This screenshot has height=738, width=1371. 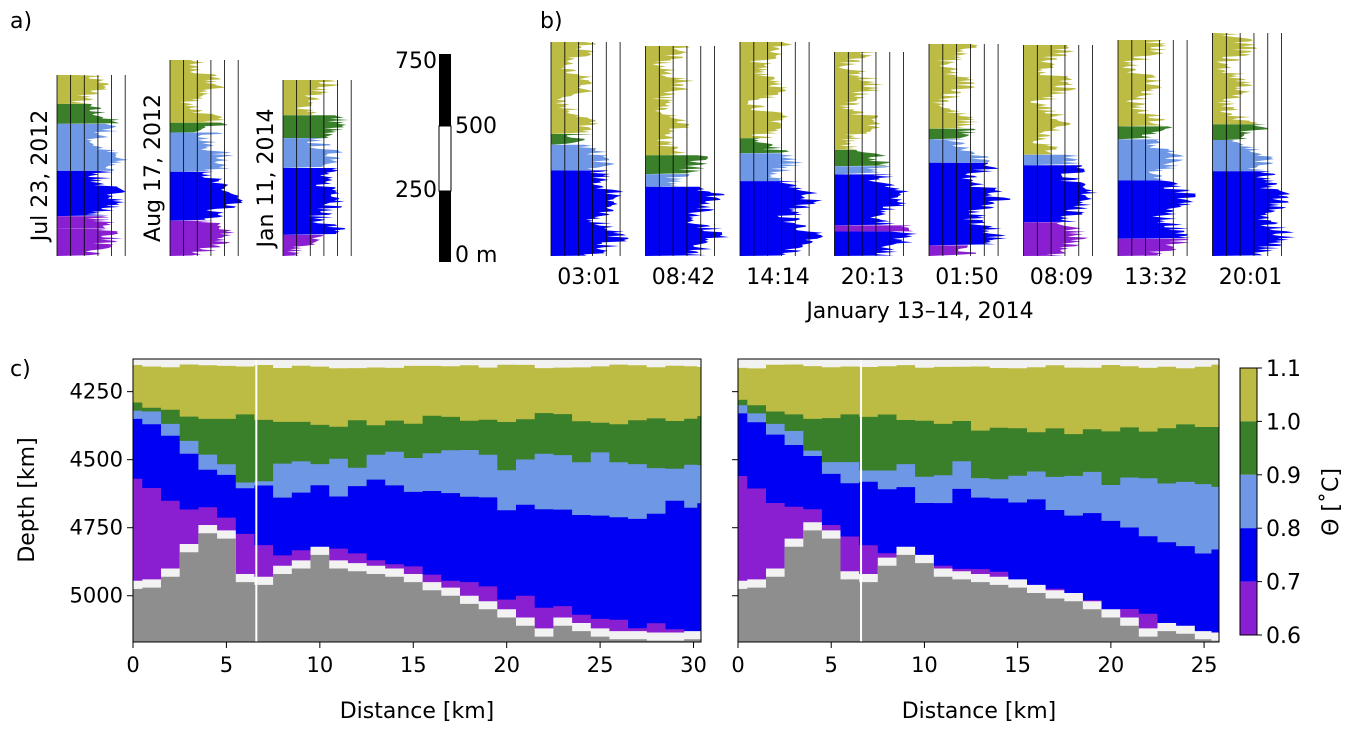 I want to click on panel-b-time-label: 03:01, so click(x=588, y=277).